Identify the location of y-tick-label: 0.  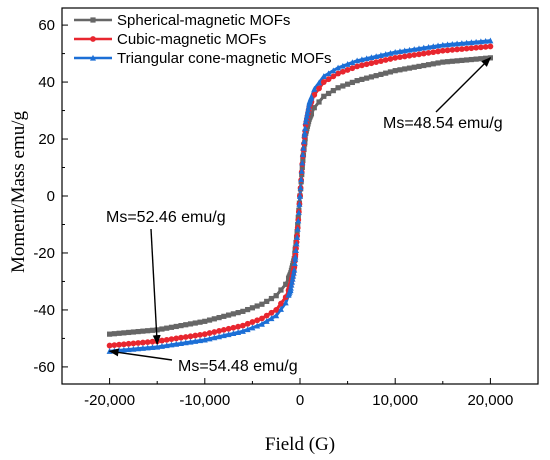
(51, 196).